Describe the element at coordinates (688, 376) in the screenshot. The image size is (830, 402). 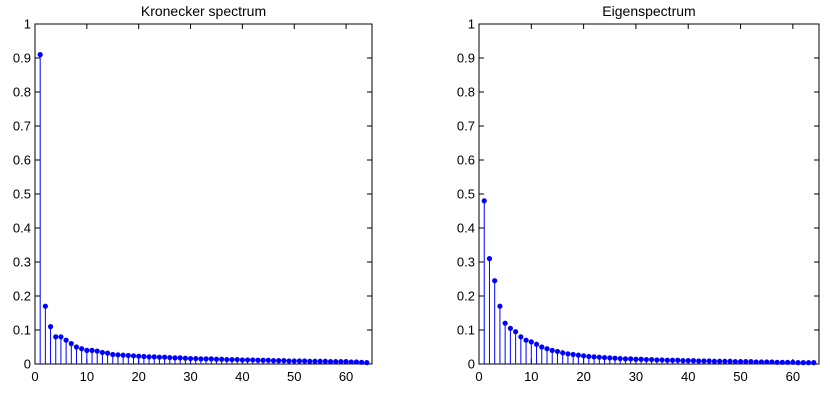
I see `x-tick-label: 40` at that location.